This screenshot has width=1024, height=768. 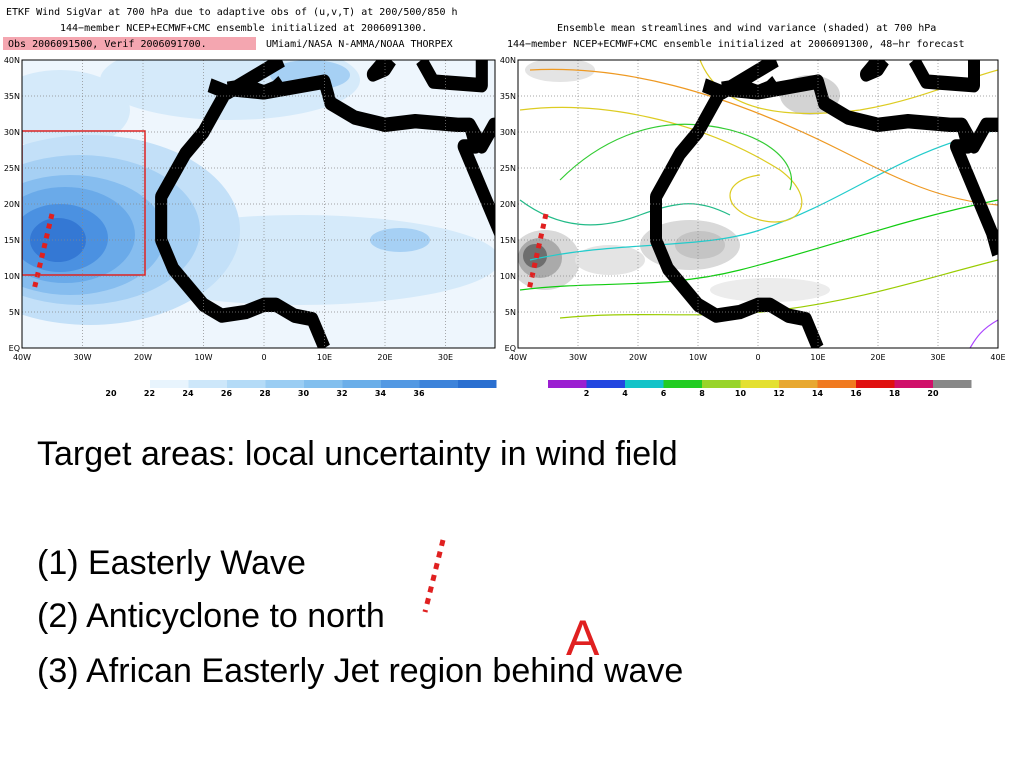 What do you see at coordinates (702, 393) in the screenshot?
I see `colorbar-label: 8` at bounding box center [702, 393].